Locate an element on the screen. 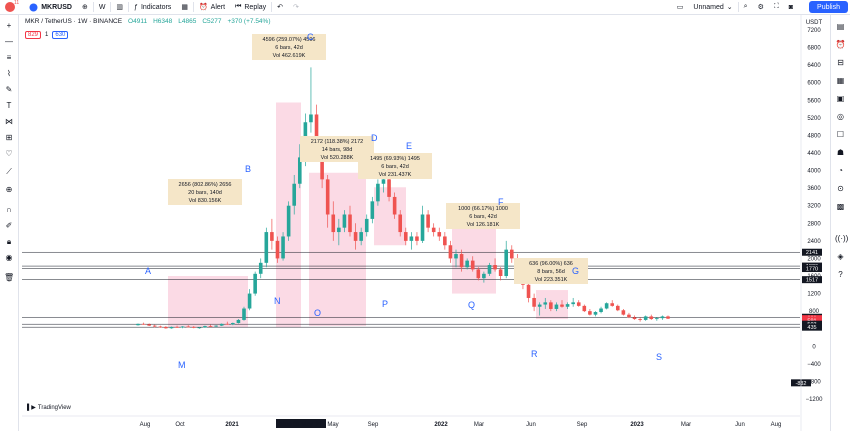 Image resolution: width=850 pixels, height=431 pixels. trash-icon: 🗑︎ is located at coordinates (9, 277).